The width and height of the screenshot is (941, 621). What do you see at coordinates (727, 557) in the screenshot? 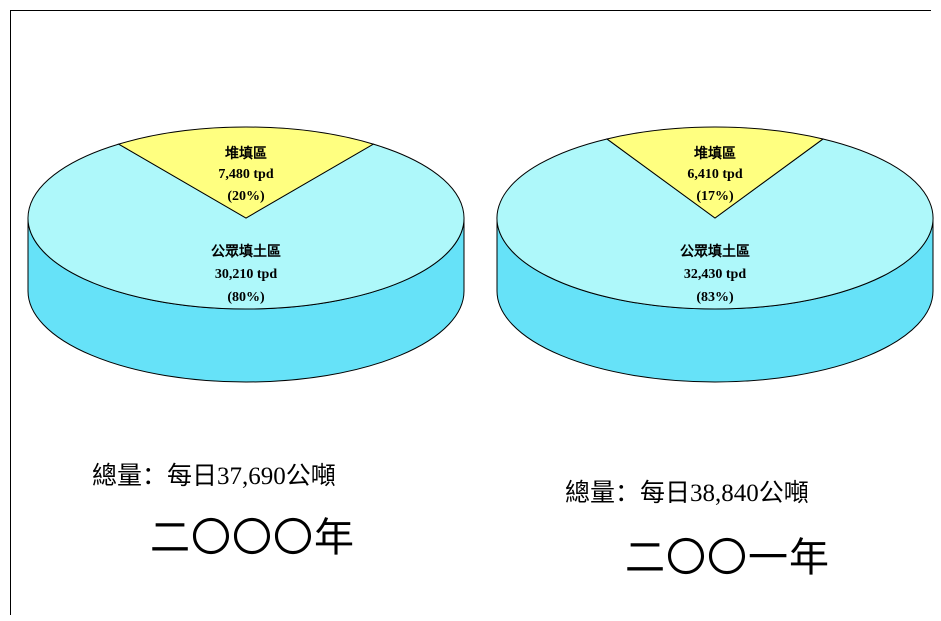
I see `year-2001: 二〇〇一年` at bounding box center [727, 557].